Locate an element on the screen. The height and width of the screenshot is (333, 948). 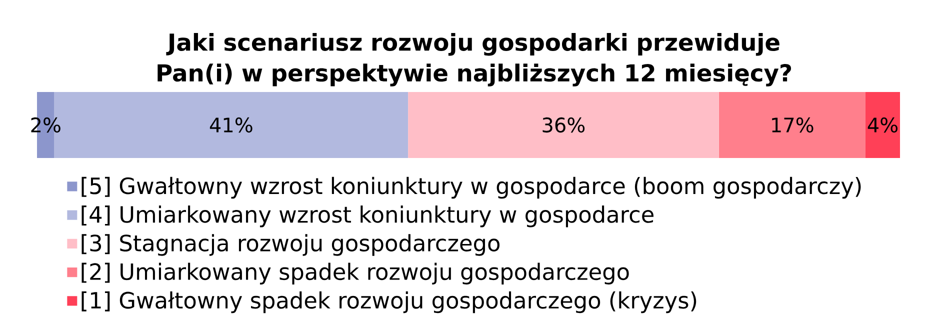
legend-label: [3] Stagnacja rozwoju gospodarczego is located at coordinates (291, 245).